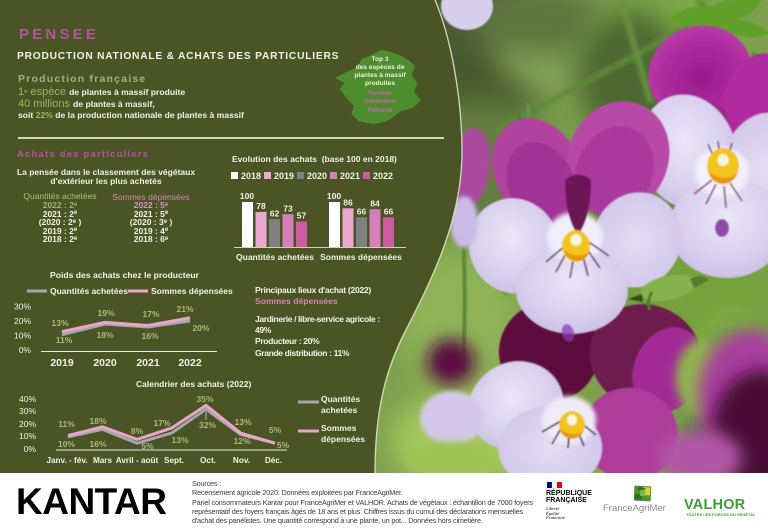 This screenshot has width=768, height=532. What do you see at coordinates (273, 460) in the screenshot?
I see `svg-text: Déc.` at bounding box center [273, 460].